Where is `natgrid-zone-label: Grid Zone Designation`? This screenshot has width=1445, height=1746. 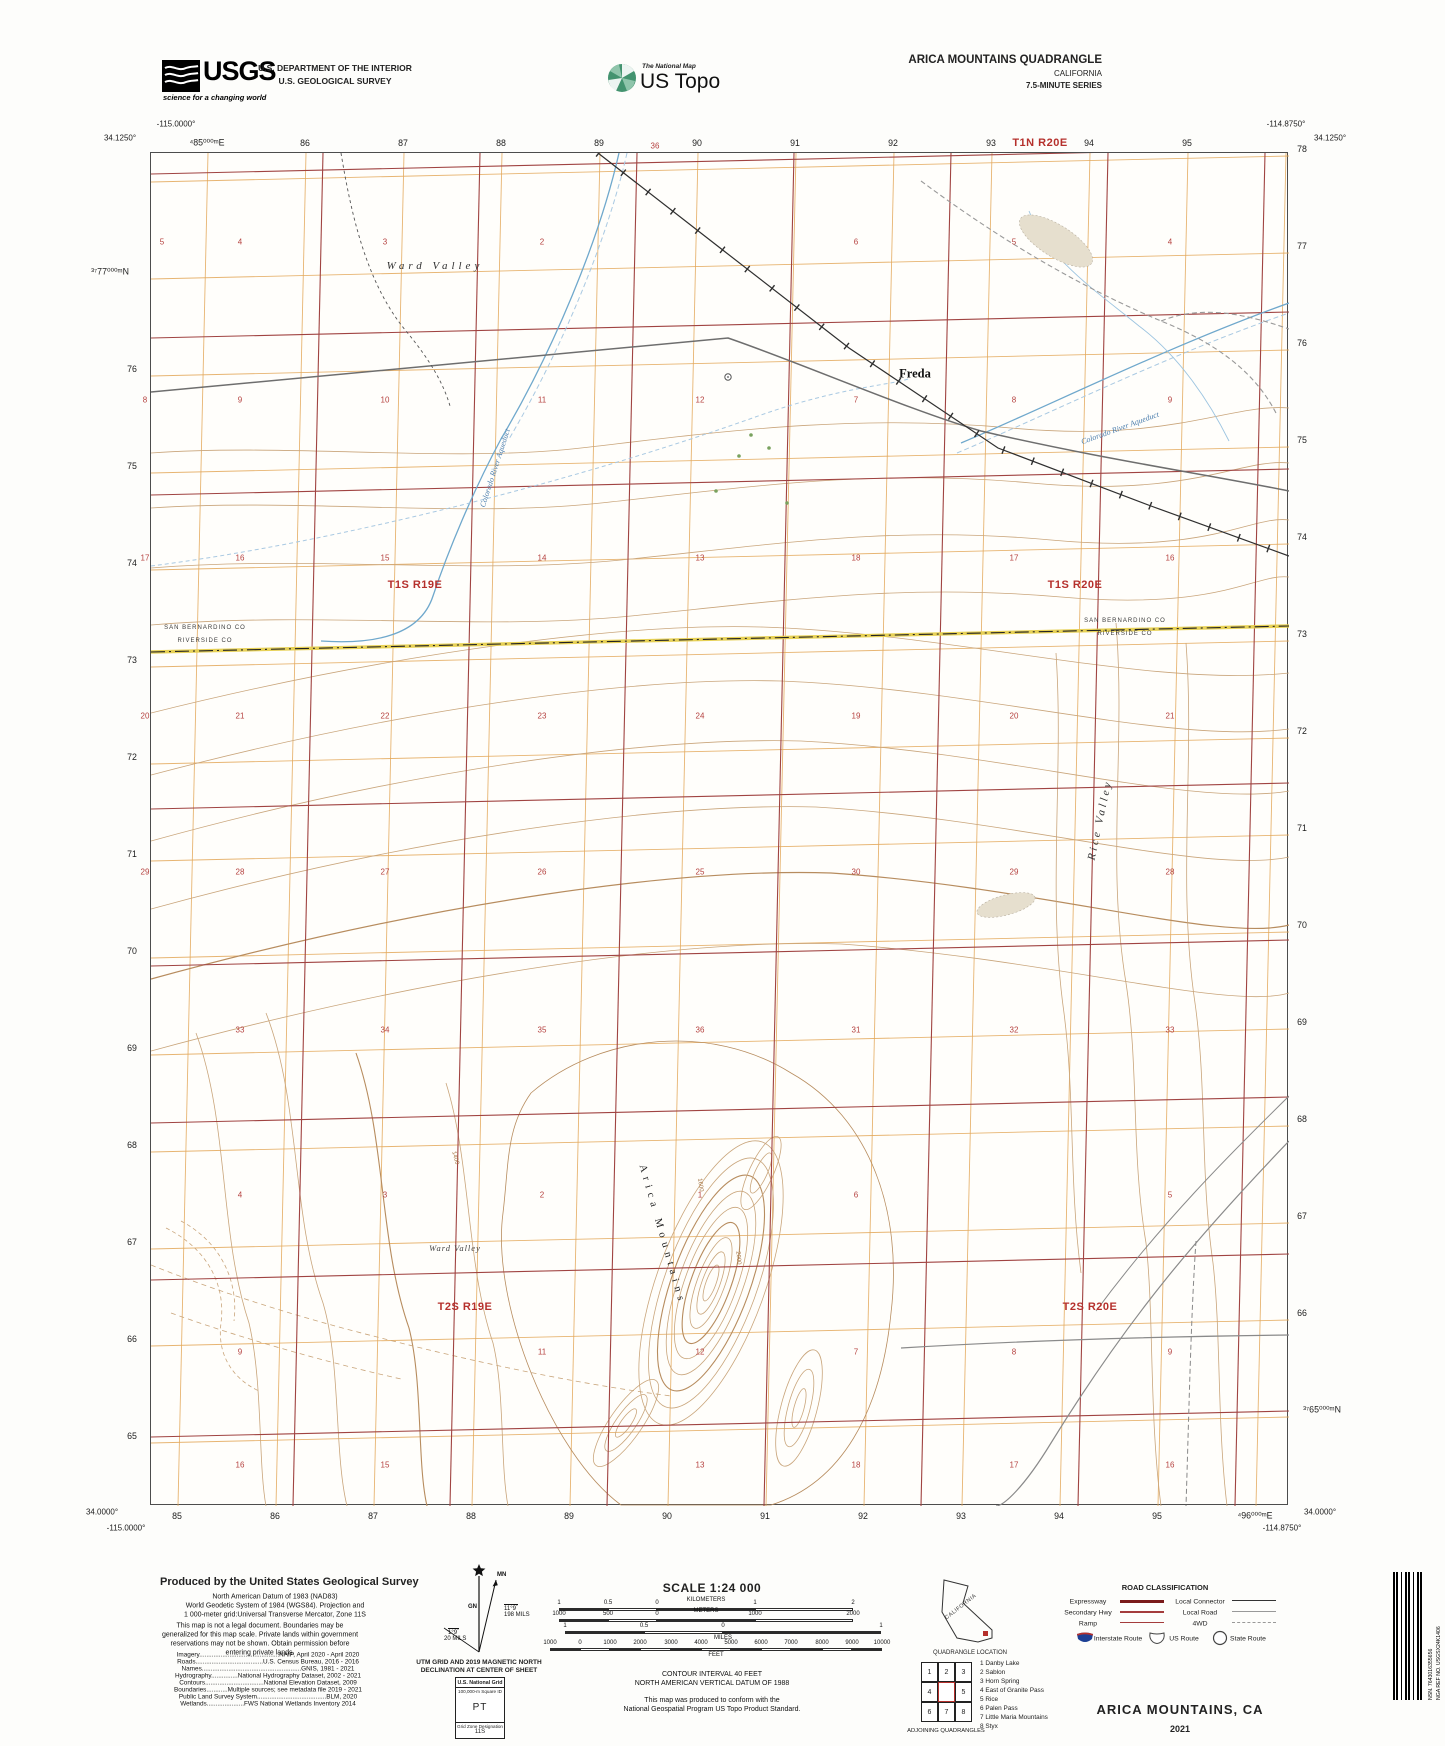
natgrid-zone-label: Grid Zone Designation is located at coordinates (480, 1725).